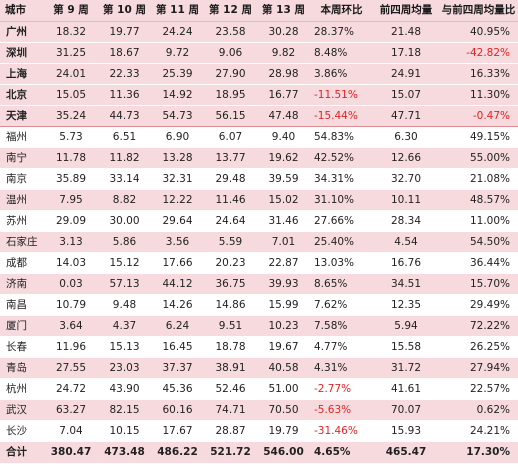  I want to click on week-13-cell: 9.40, so click(283, 137).